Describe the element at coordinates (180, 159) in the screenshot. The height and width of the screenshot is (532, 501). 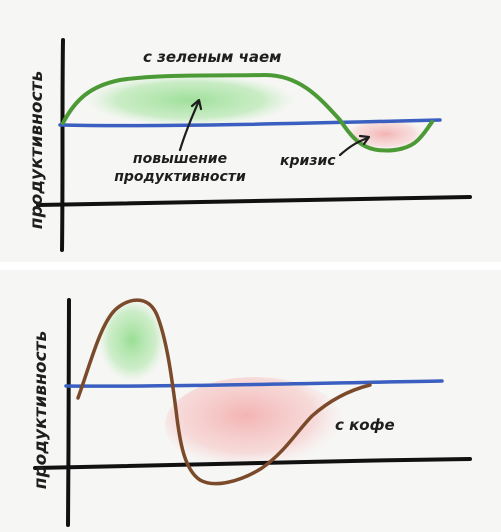
I see `increase-label-line1: повышение` at that location.